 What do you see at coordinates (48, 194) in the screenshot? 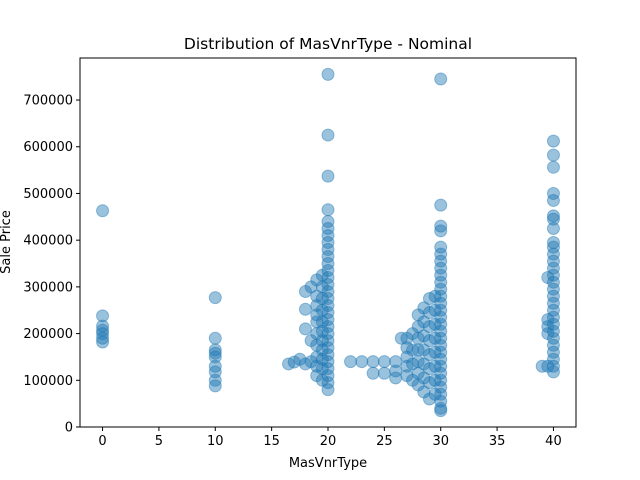
I see `y-tick-label: 500000` at bounding box center [48, 194].